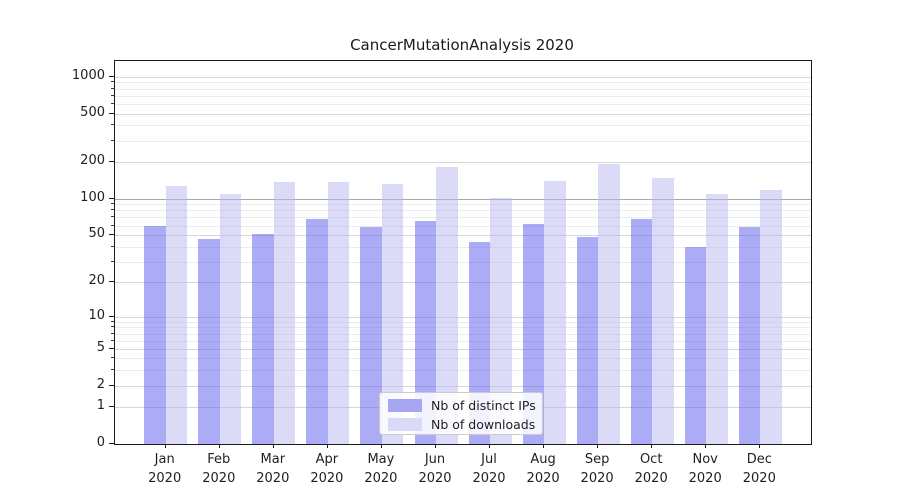 Image resolution: width=900 pixels, height=500 pixels. What do you see at coordinates (489, 469) in the screenshot?
I see `x-tick-label: Jul 2020` at bounding box center [489, 469].